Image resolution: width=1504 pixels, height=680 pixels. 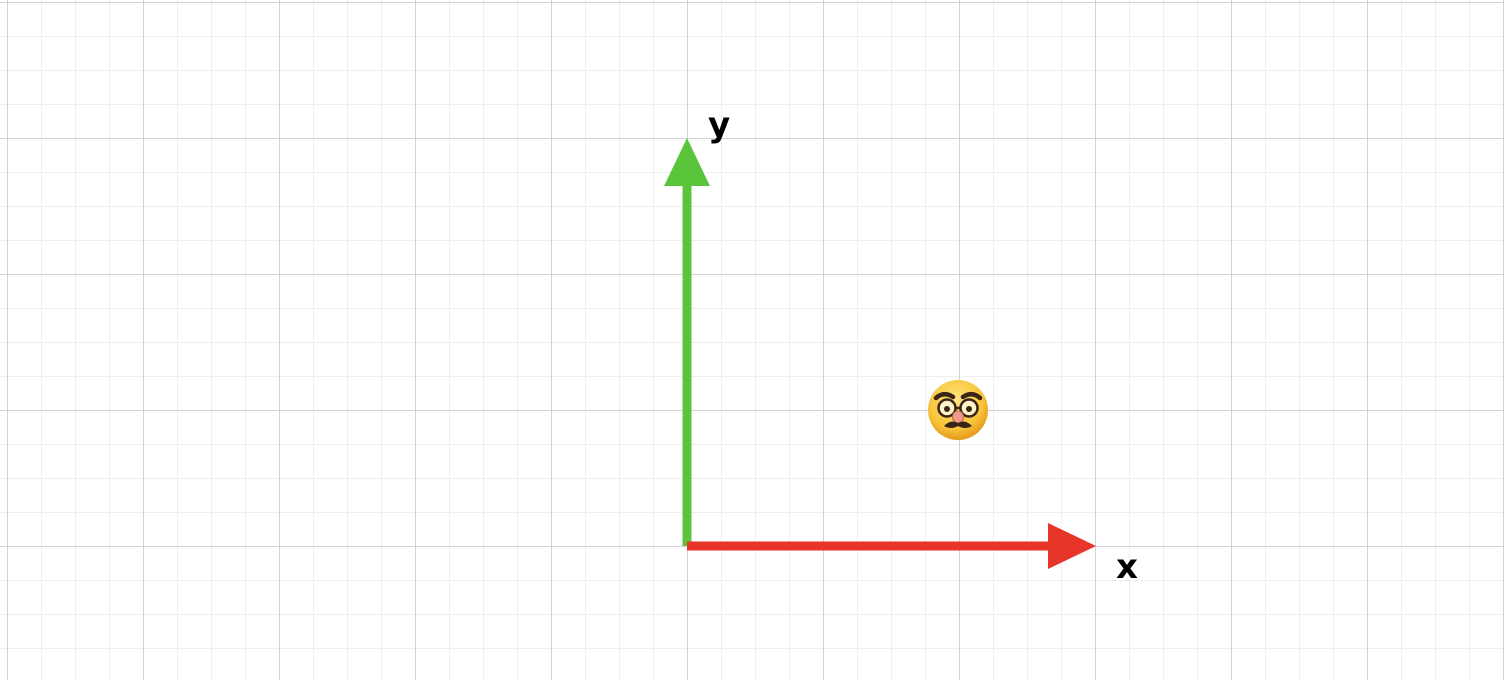 I want to click on y-axis-arrowhead, so click(x=687, y=162).